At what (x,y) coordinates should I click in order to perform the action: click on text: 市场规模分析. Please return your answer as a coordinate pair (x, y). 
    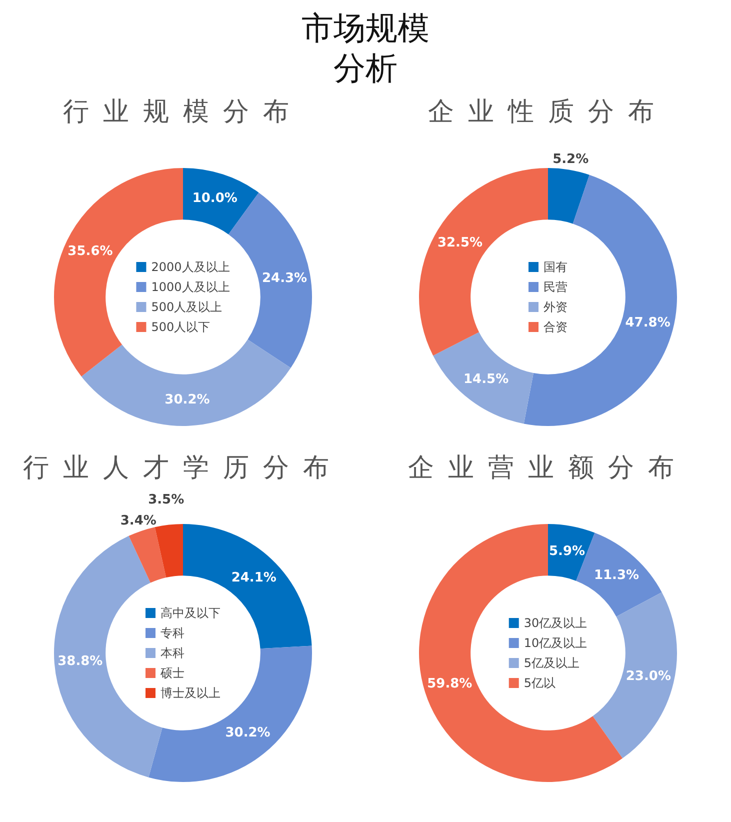
    Looking at the image, I should click on (365, 48).